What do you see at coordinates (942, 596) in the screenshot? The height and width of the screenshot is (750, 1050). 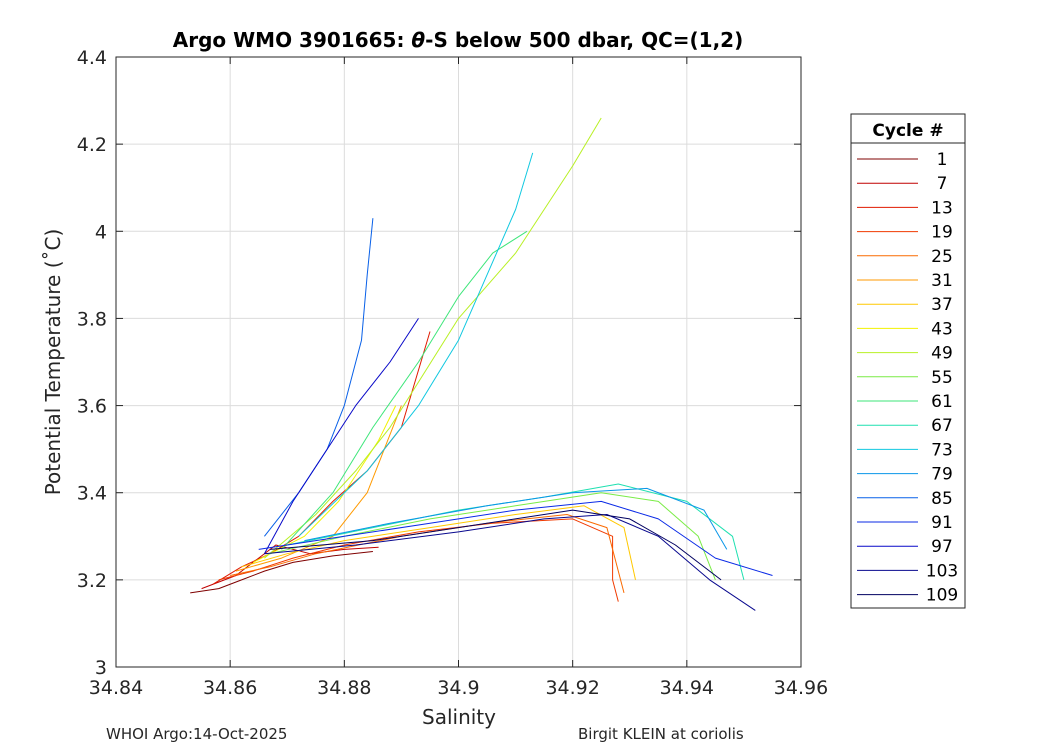 I see `legend-label: 109` at bounding box center [942, 596].